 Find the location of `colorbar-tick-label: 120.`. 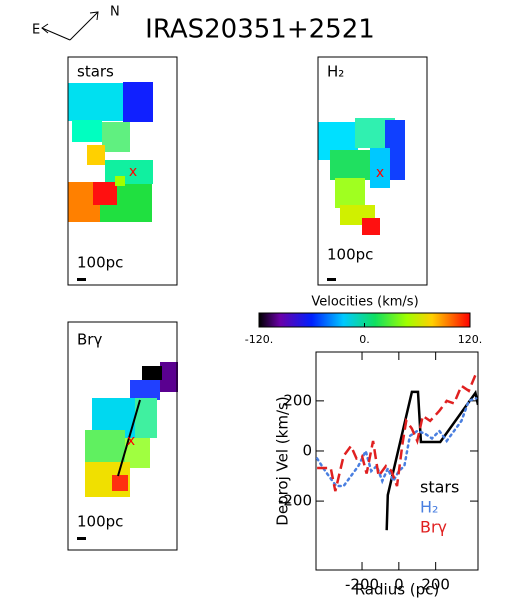

colorbar-tick-label: 120. is located at coordinates (470, 339).